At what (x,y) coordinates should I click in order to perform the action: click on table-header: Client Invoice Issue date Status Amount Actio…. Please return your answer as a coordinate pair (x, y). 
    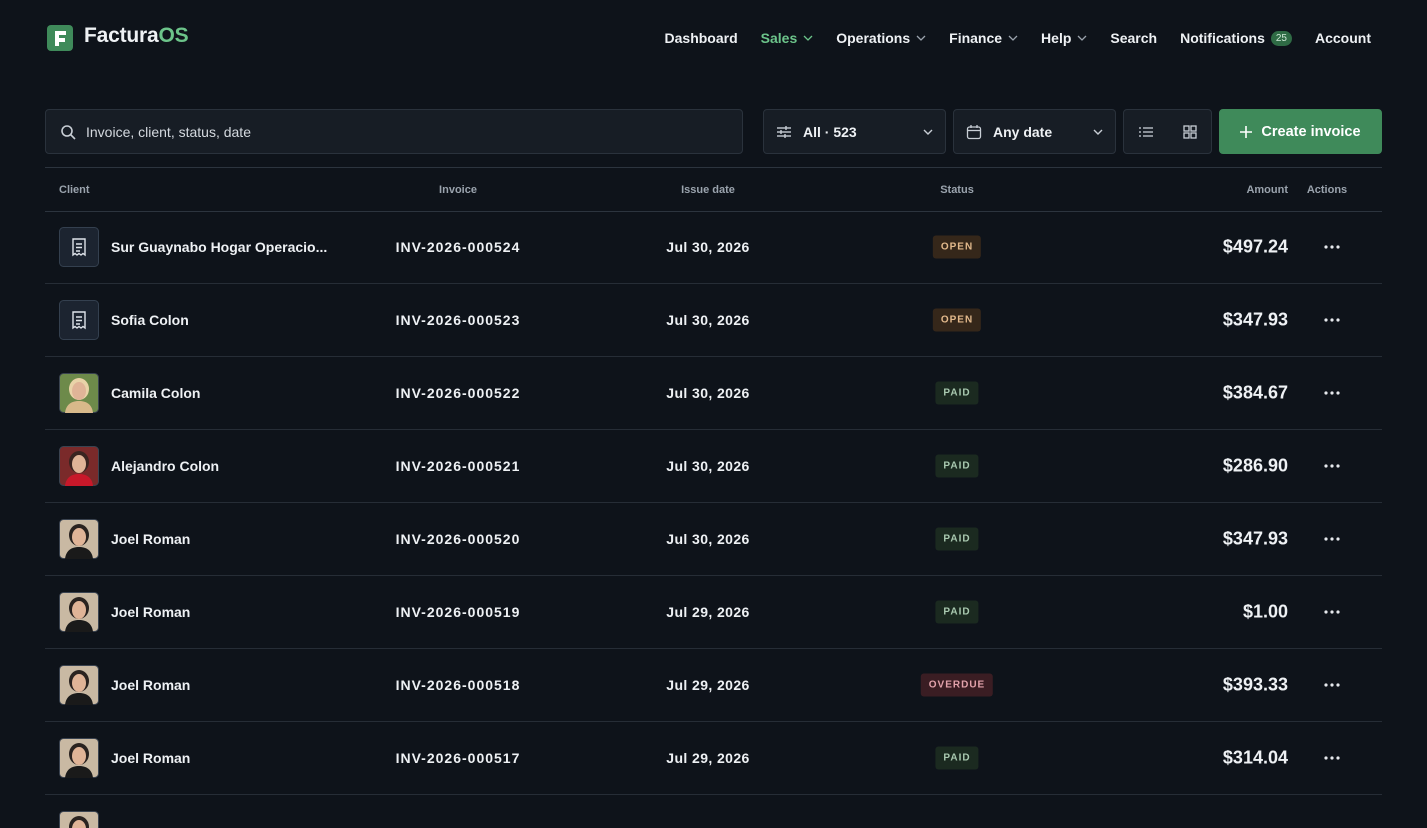
    Looking at the image, I should click on (713, 189).